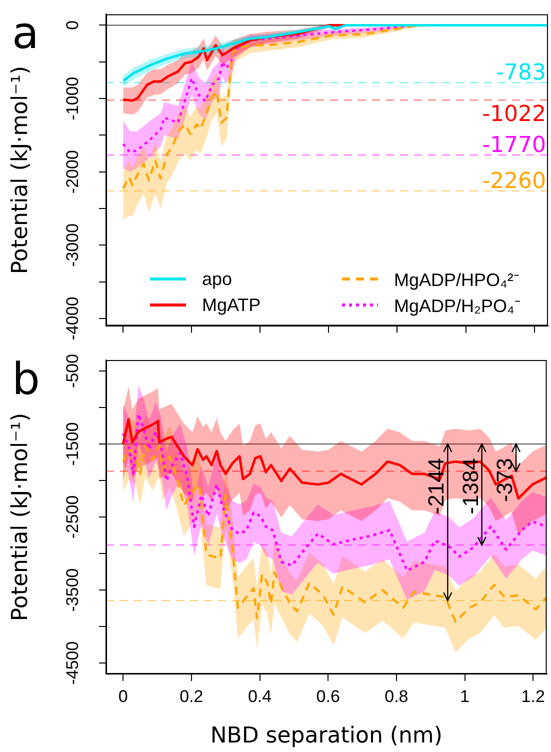  Describe the element at coordinates (72, 318) in the screenshot. I see `y-tick-label: -4000` at that location.